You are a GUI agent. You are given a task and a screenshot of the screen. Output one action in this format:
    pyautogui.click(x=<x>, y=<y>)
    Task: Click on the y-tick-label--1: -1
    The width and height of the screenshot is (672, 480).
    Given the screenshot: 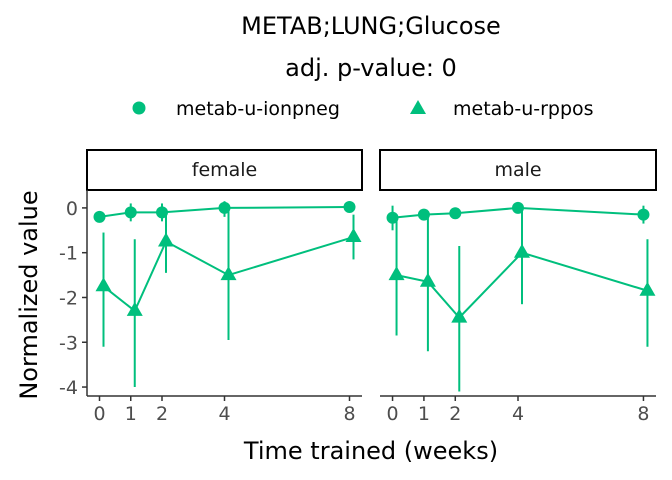 What is the action you would take?
    pyautogui.click(x=68, y=254)
    